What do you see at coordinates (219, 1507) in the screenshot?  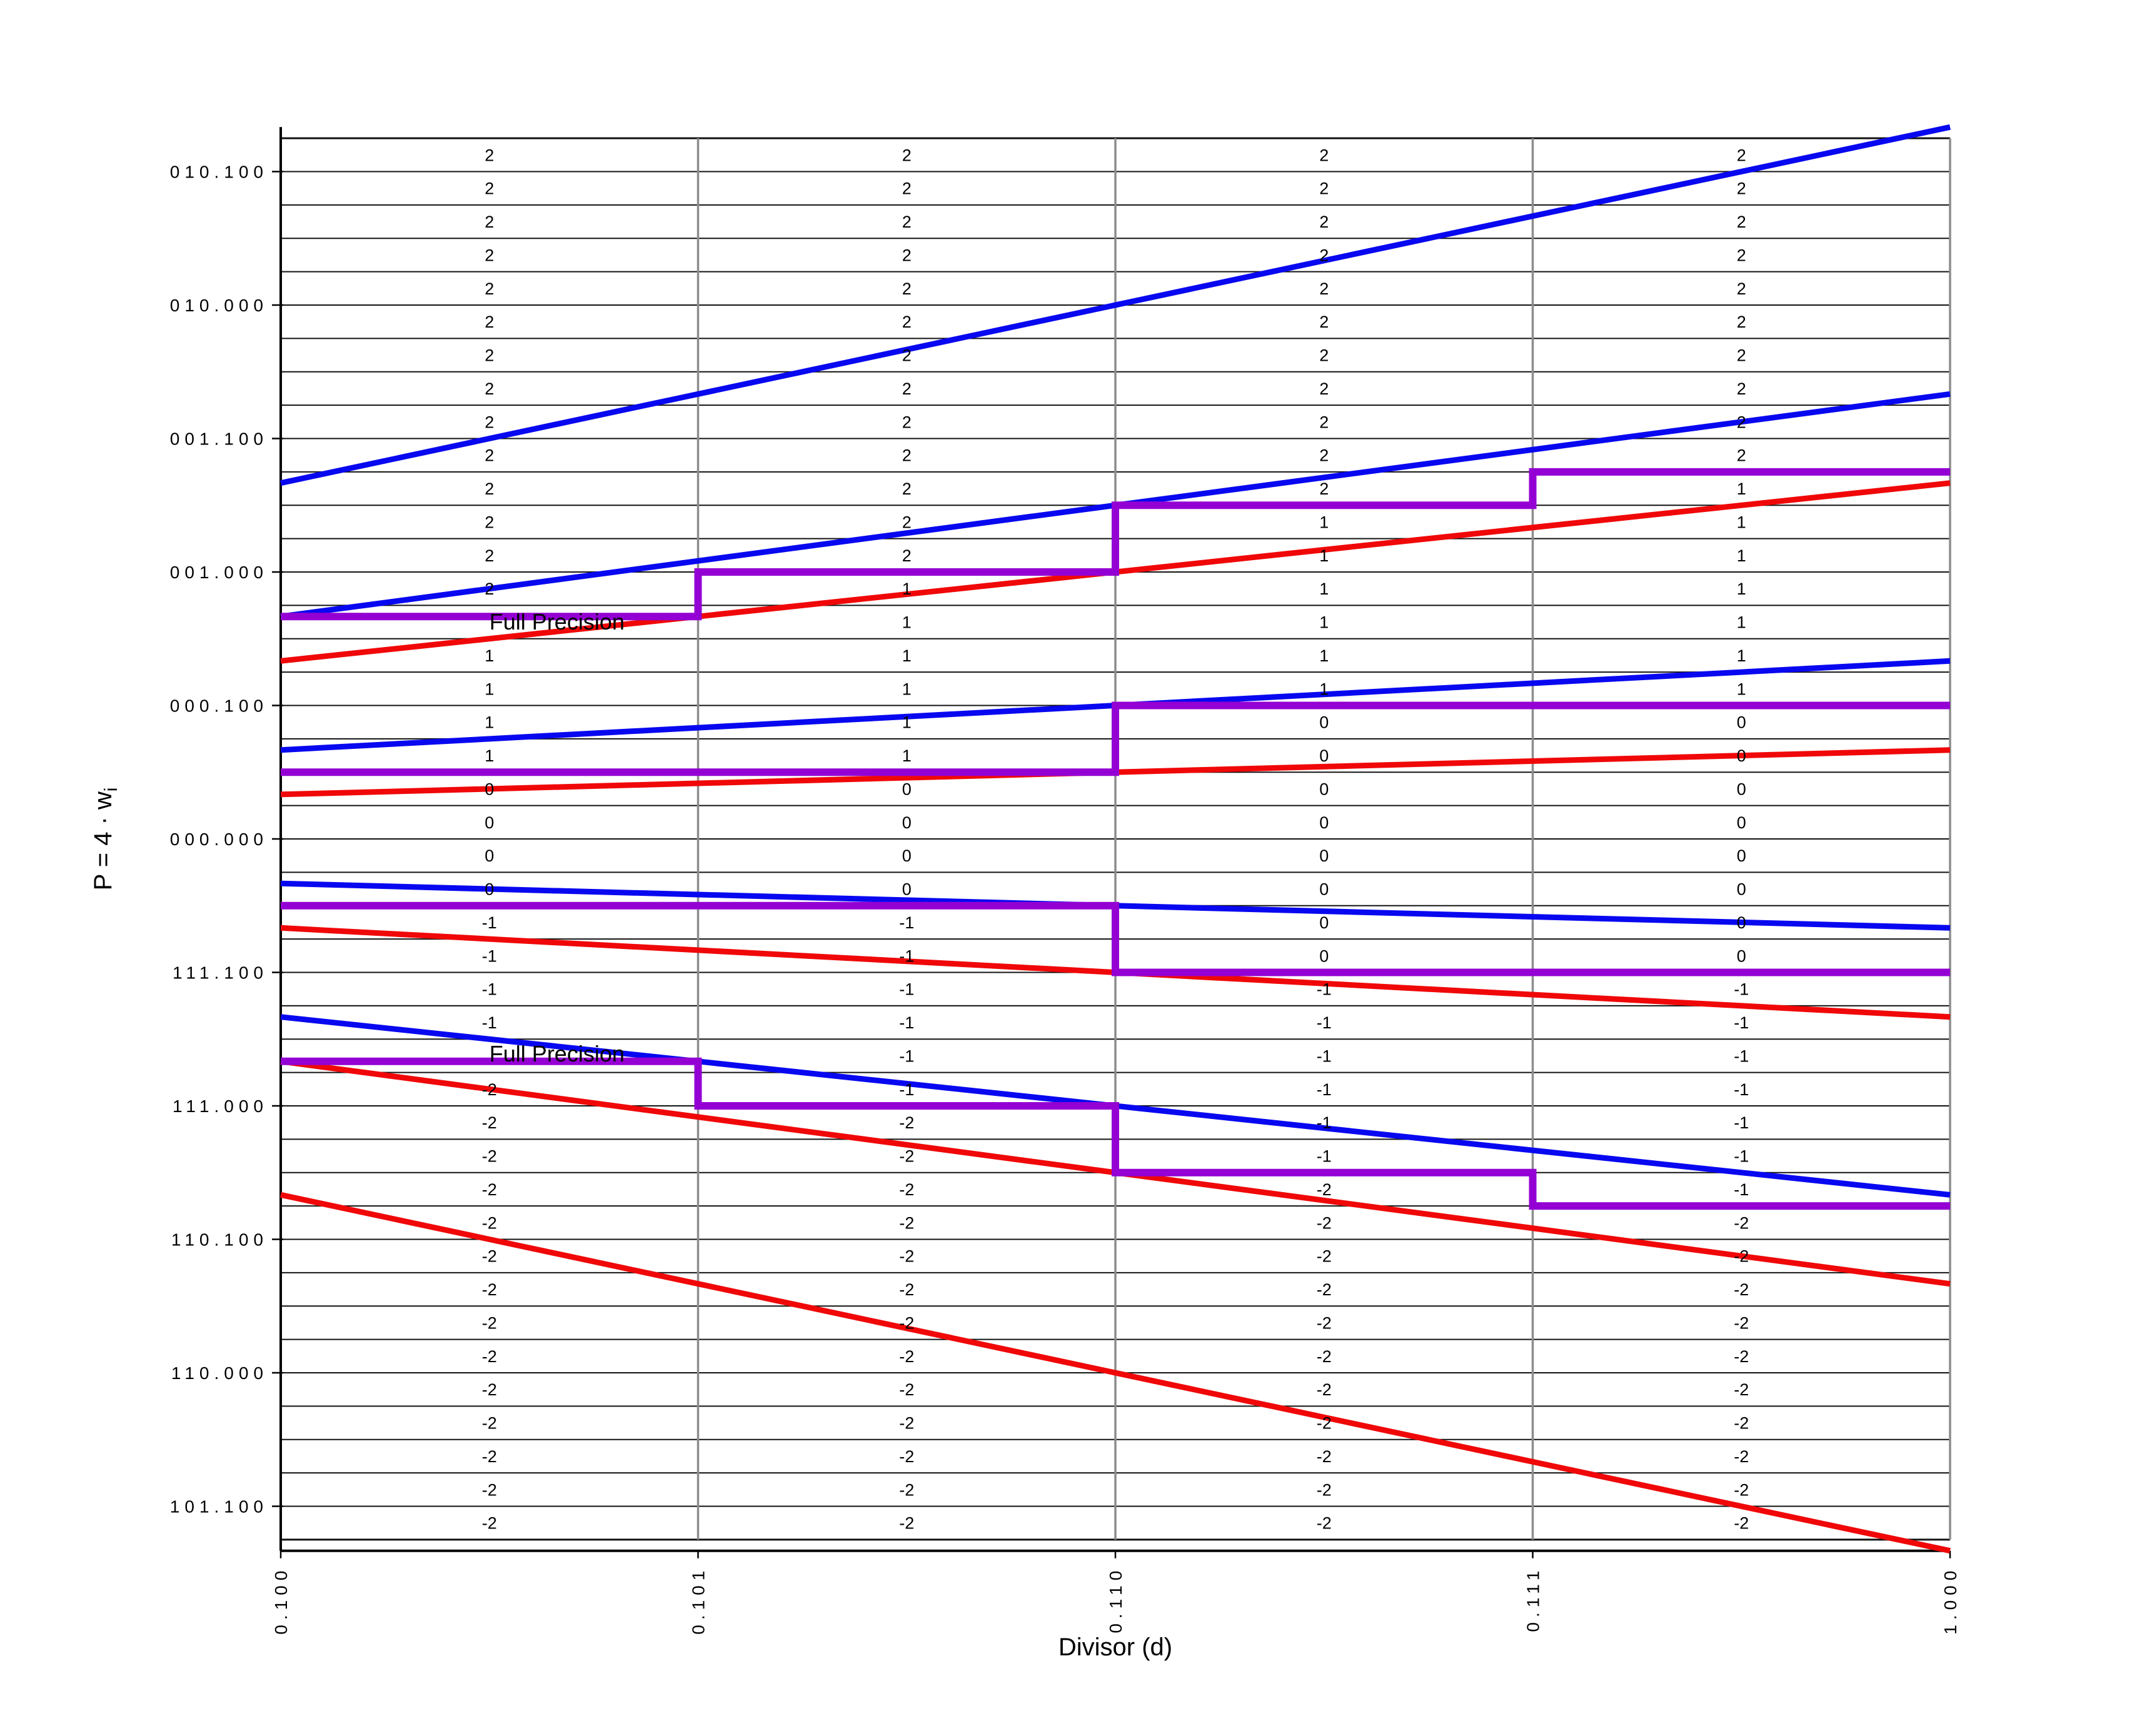 I see `y-tick-label: 101.100` at bounding box center [219, 1507].